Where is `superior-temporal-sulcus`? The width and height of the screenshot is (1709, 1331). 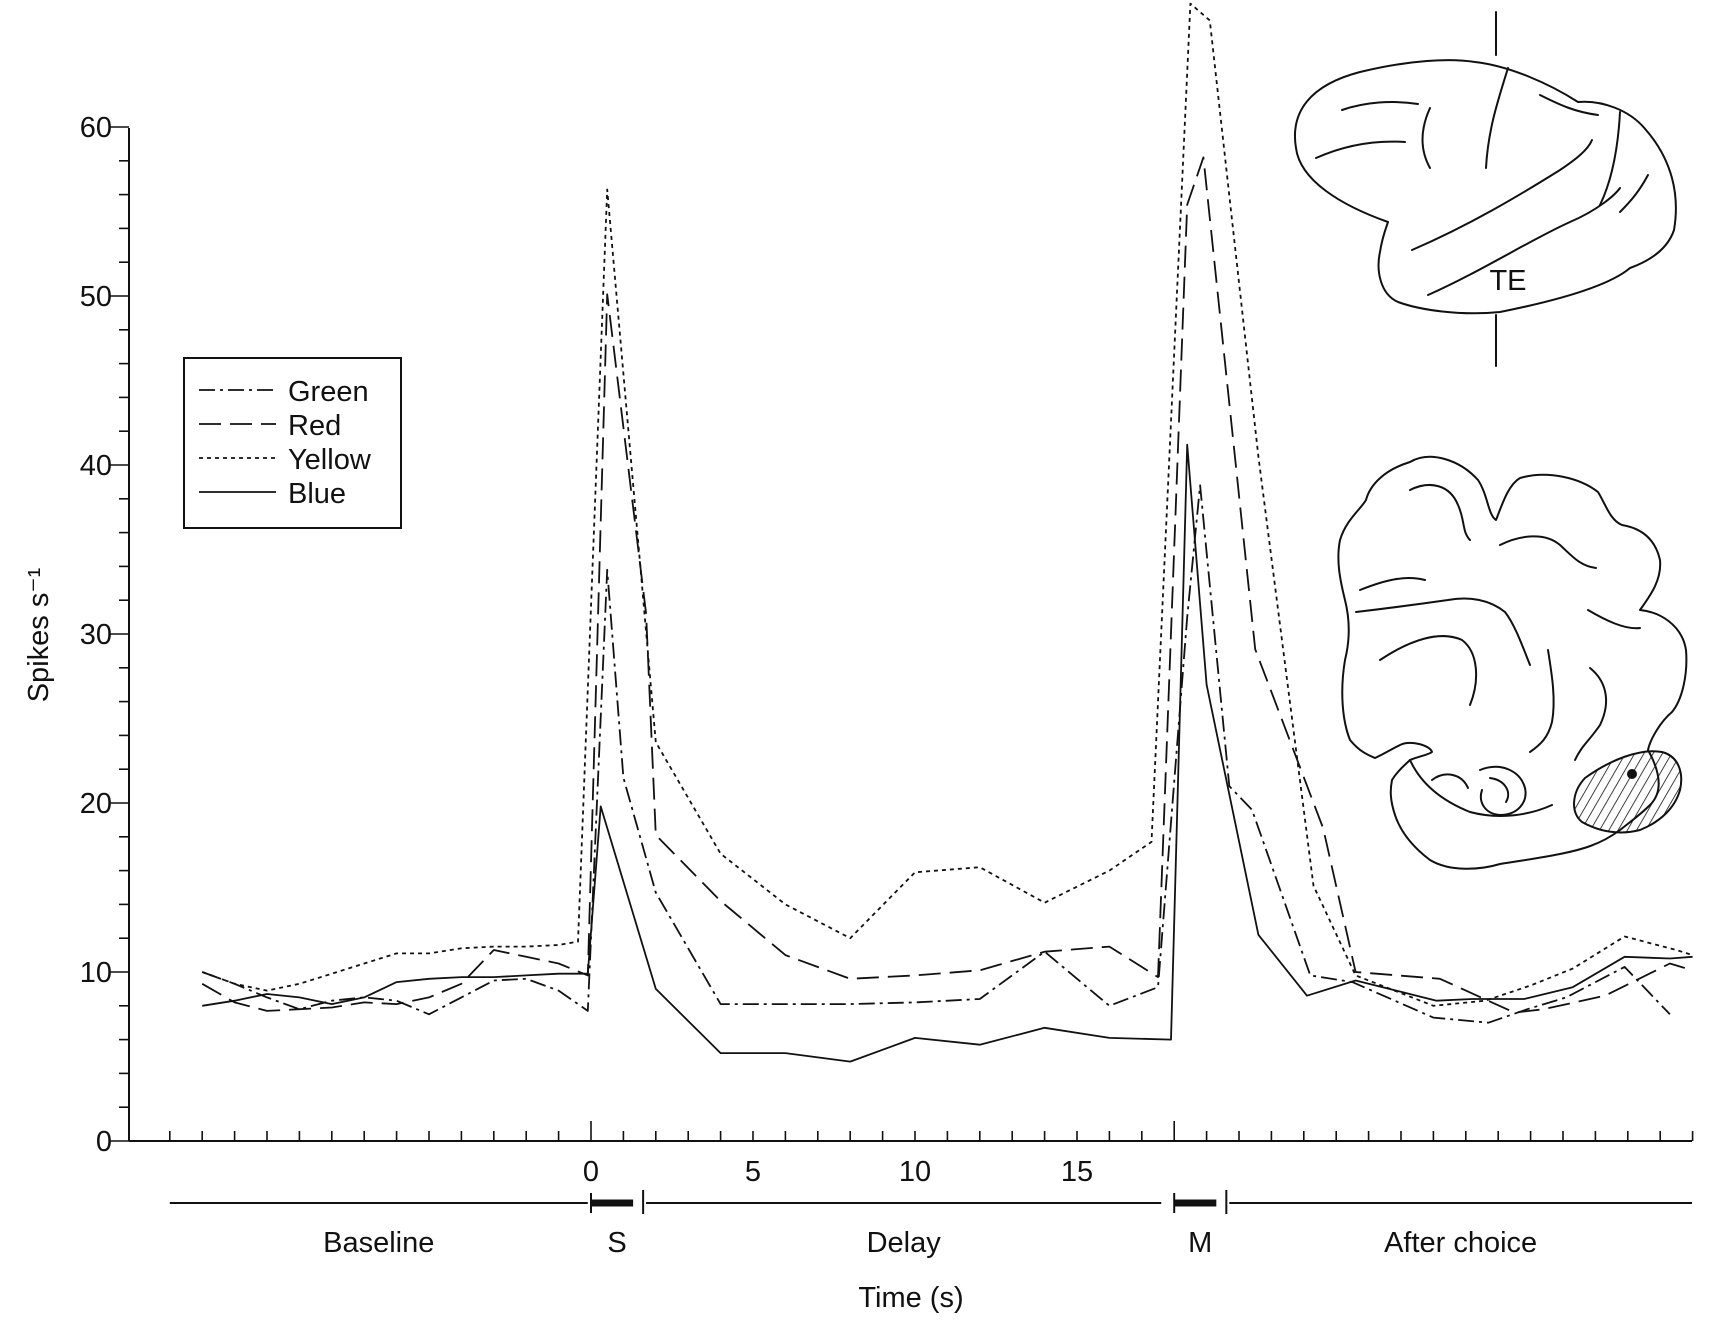
superior-temporal-sulcus is located at coordinates (1524, 241).